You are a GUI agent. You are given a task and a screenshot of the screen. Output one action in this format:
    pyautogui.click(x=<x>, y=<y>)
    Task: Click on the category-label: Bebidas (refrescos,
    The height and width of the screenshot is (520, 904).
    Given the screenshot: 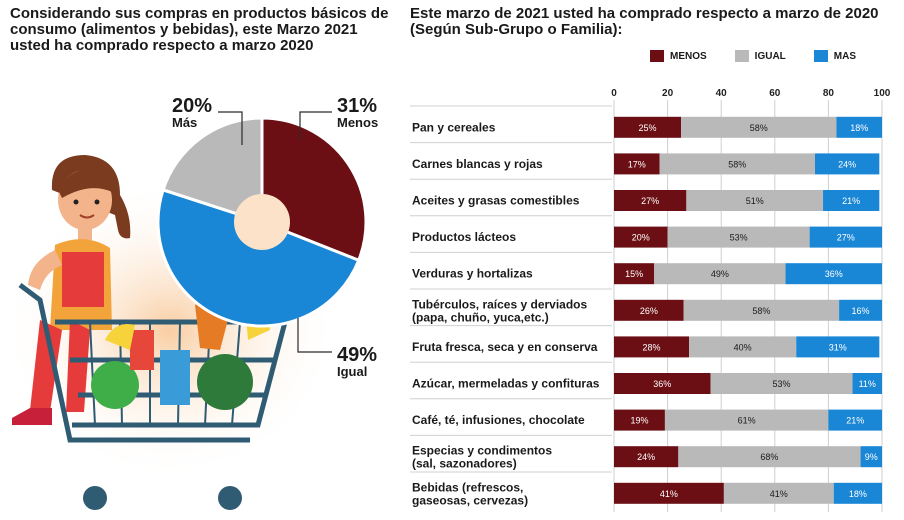 What is the action you would take?
    pyautogui.click(x=467, y=487)
    